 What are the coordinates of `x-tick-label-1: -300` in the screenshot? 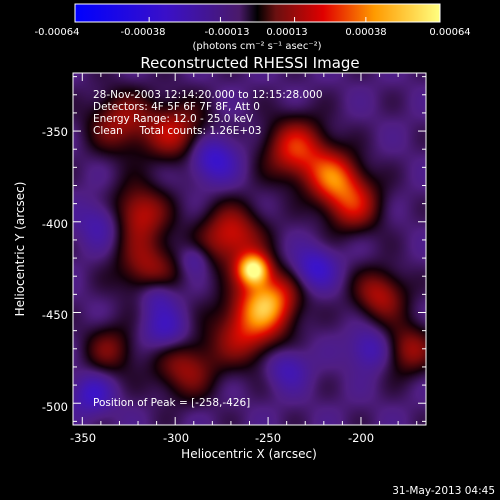 It's located at (176, 438).